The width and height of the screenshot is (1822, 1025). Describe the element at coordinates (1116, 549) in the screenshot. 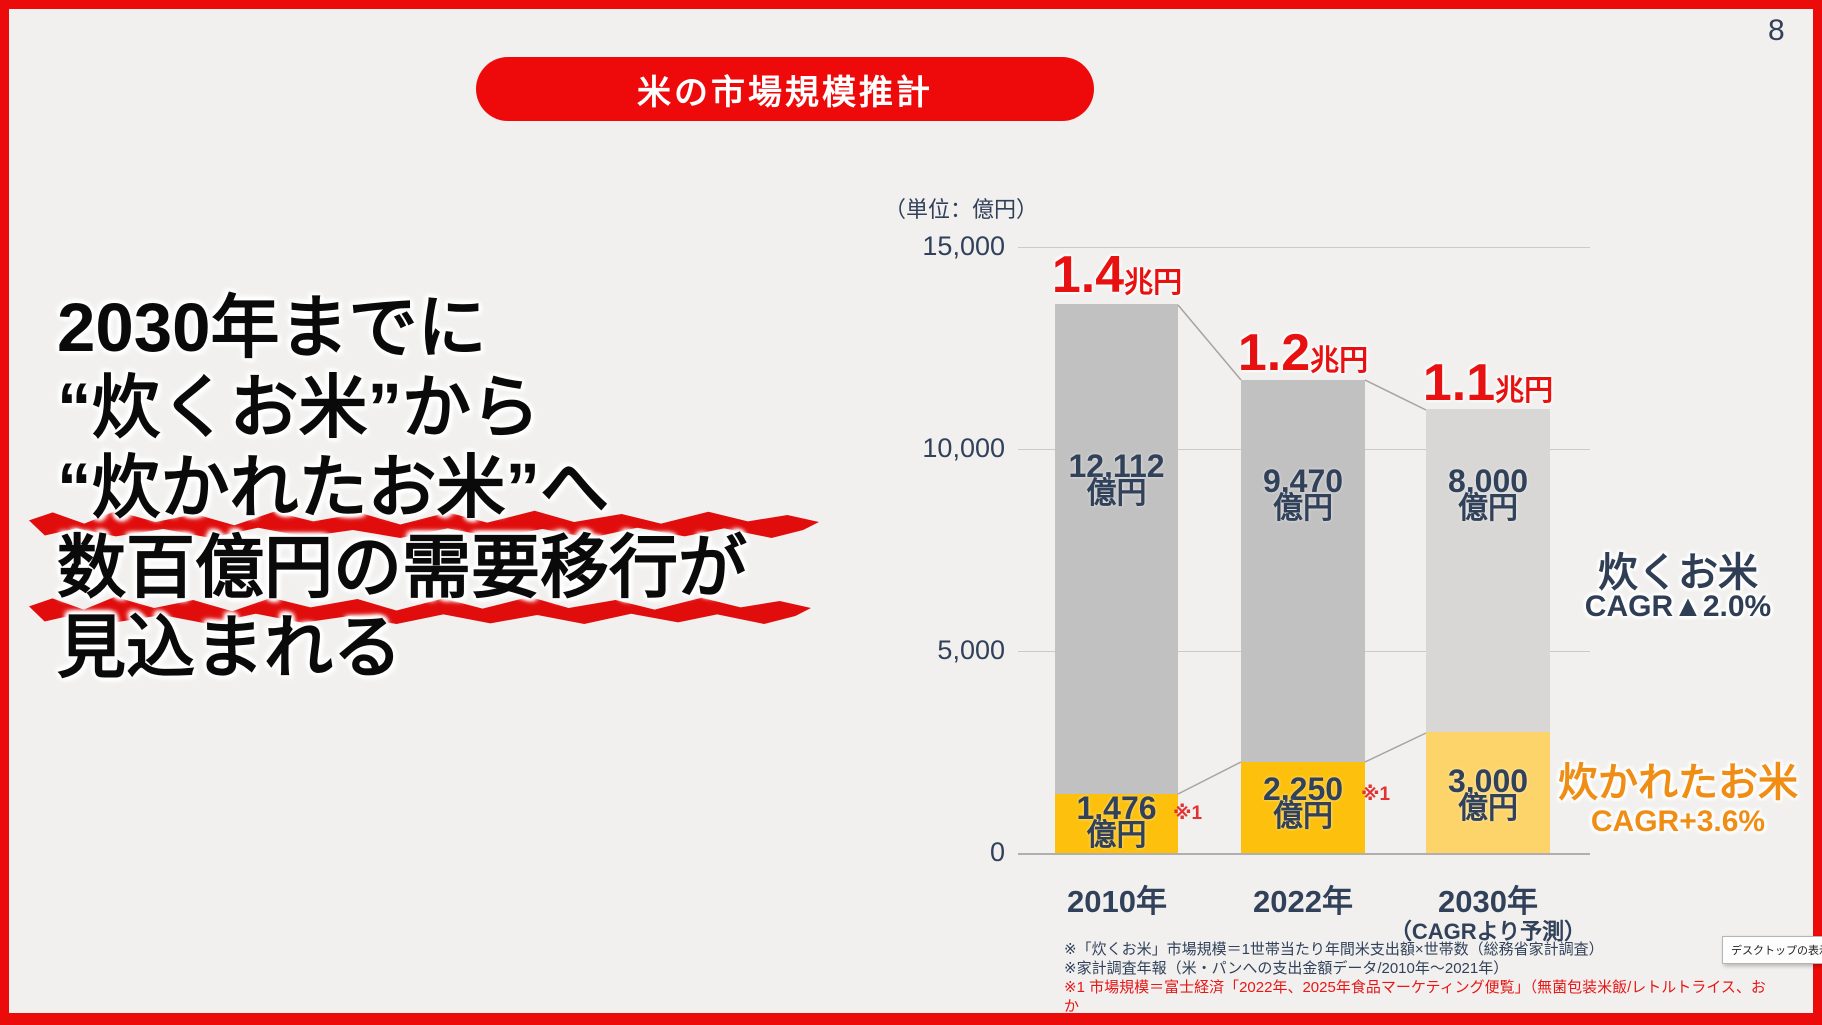

I see `bar-2010-cooked-rice-segment` at that location.